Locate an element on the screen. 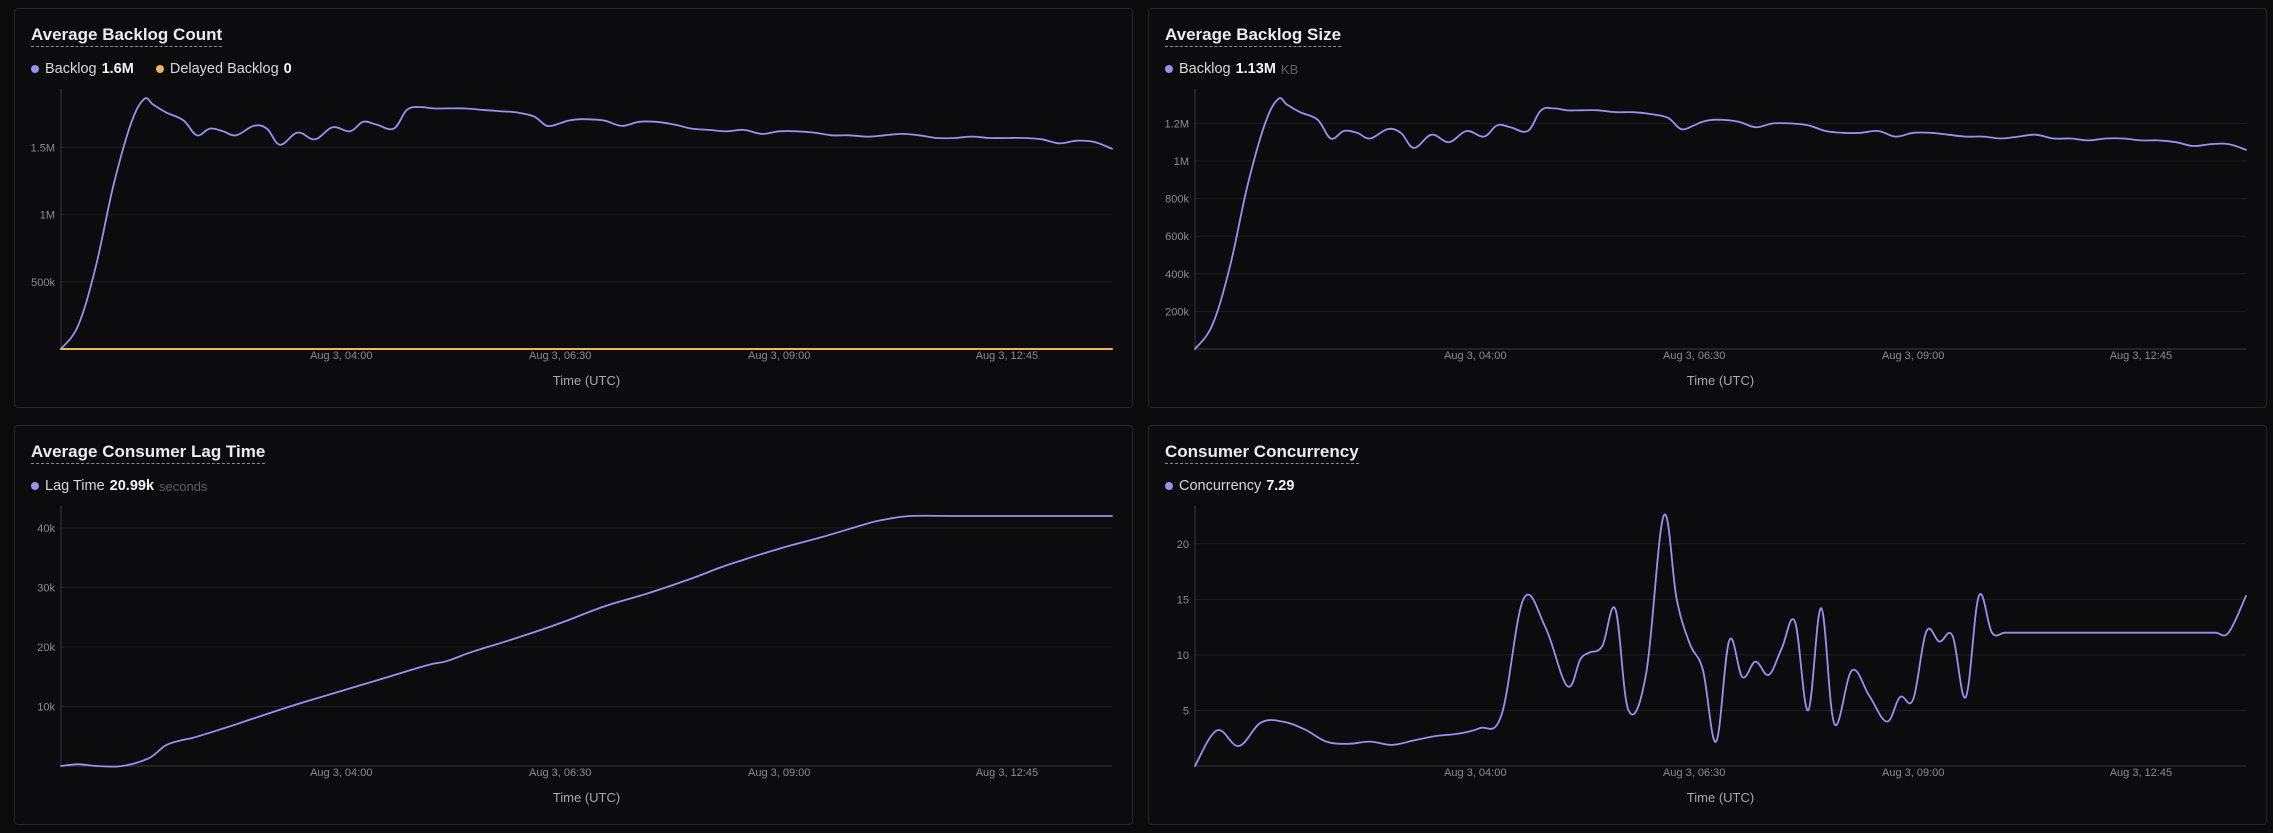 This screenshot has height=833, width=2273. legend-item-lag-time: Lag Time 20.99k seconds is located at coordinates (119, 486).